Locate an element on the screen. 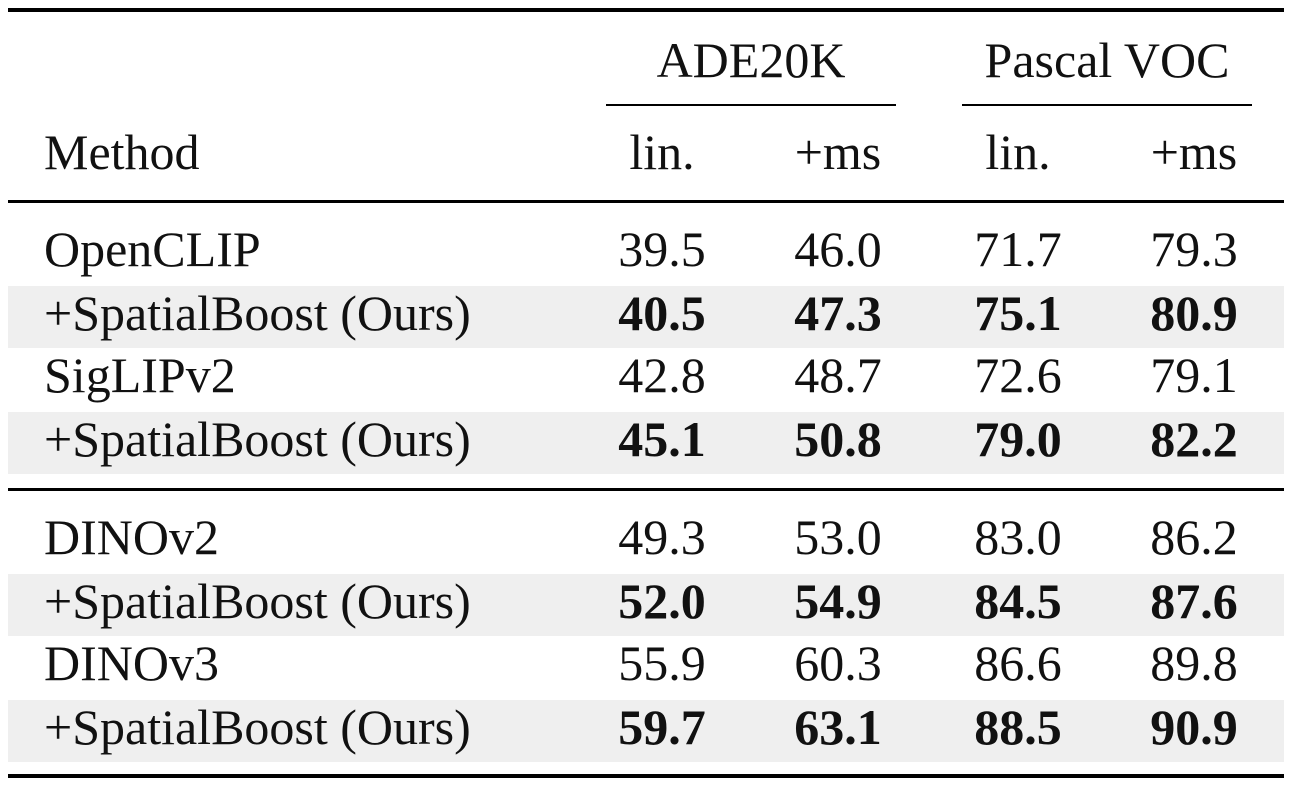  method-cell: OpenCLIP is located at coordinates (152, 249).